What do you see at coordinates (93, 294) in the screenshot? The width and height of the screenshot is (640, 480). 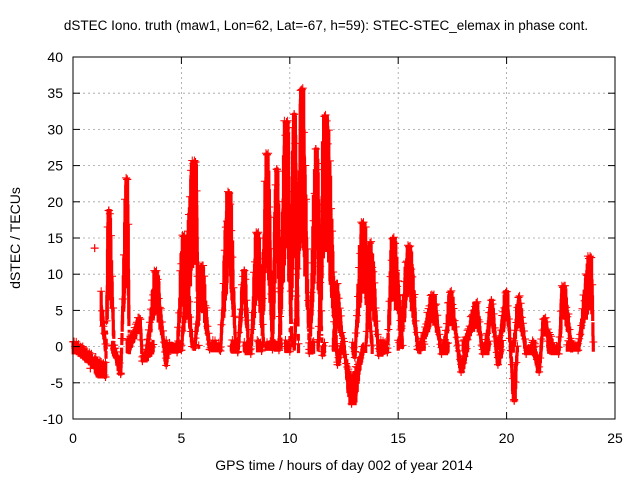 I see `data-trace` at bounding box center [93, 294].